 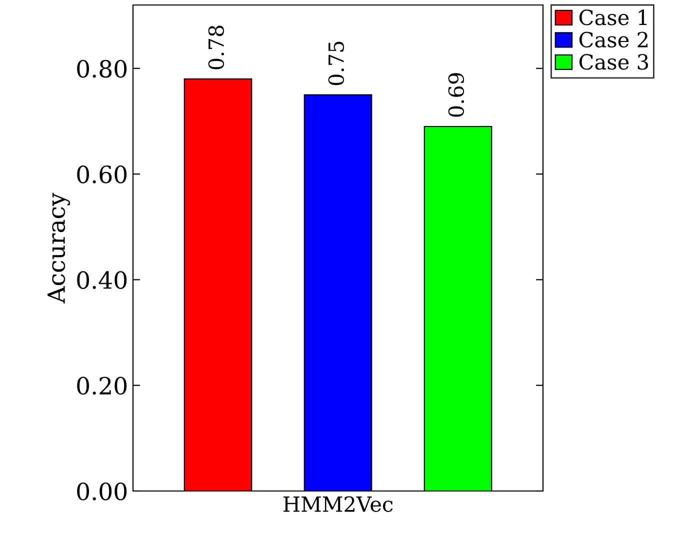 I want to click on legend-label: Case 2, so click(x=613, y=40).